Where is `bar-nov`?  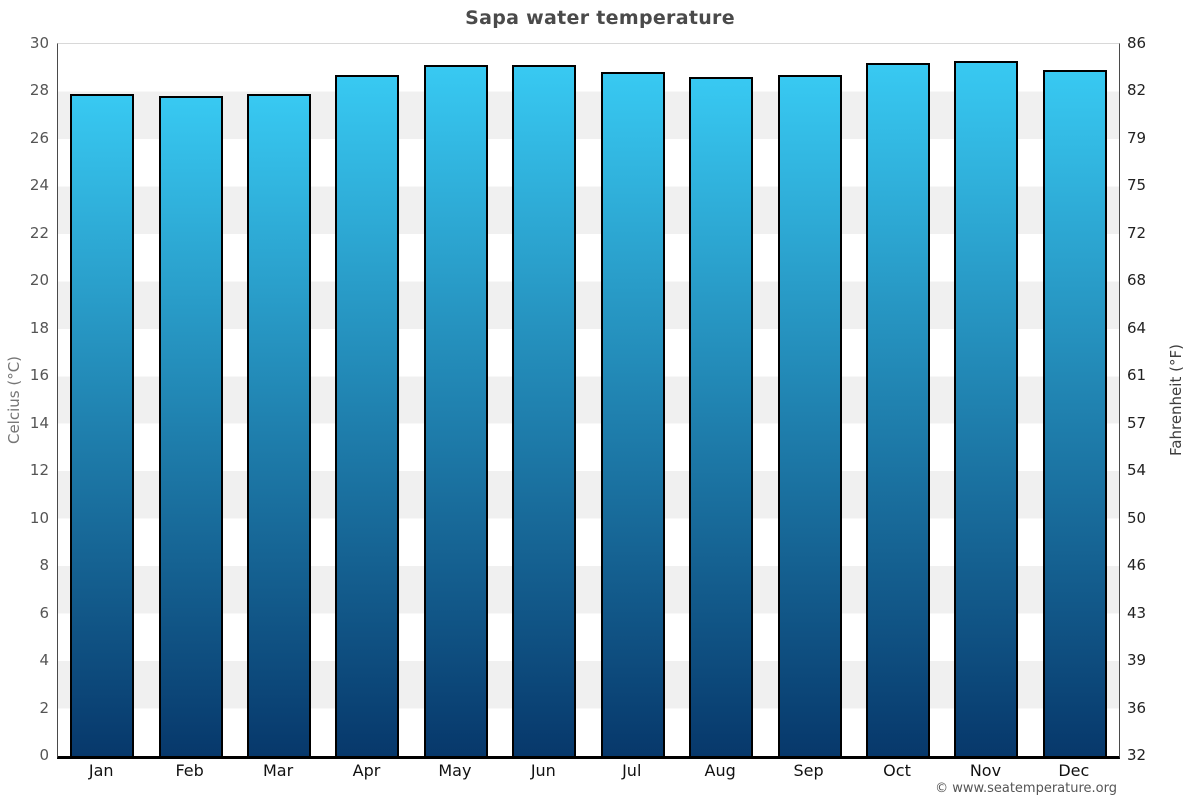 bar-nov is located at coordinates (986, 408).